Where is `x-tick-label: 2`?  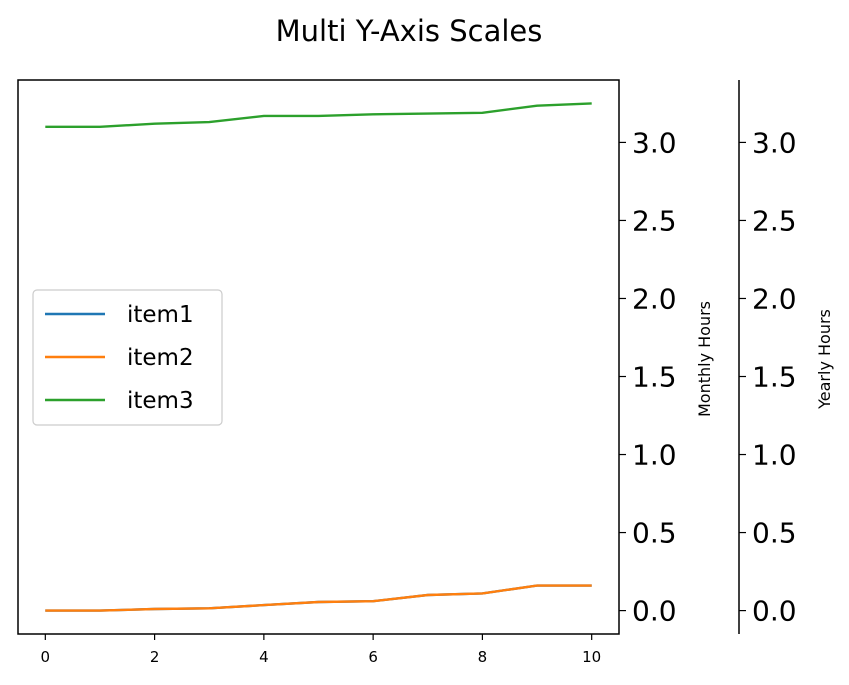 x-tick-label: 2 is located at coordinates (155, 657).